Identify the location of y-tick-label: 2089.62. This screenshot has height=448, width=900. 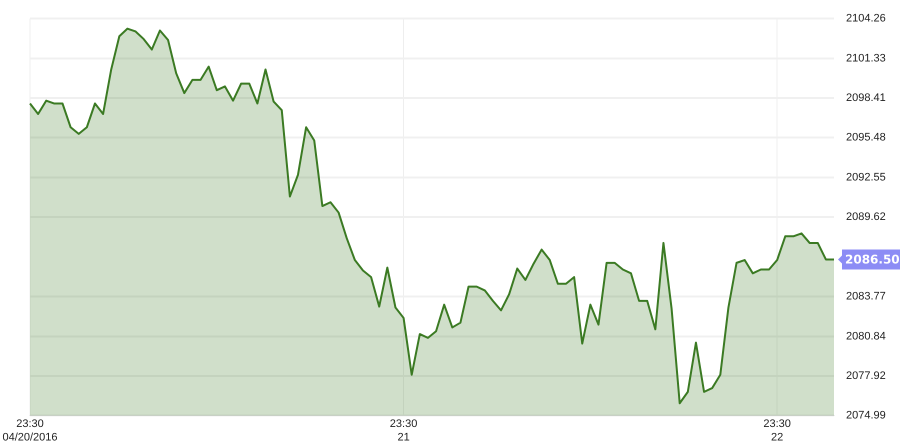
(866, 217).